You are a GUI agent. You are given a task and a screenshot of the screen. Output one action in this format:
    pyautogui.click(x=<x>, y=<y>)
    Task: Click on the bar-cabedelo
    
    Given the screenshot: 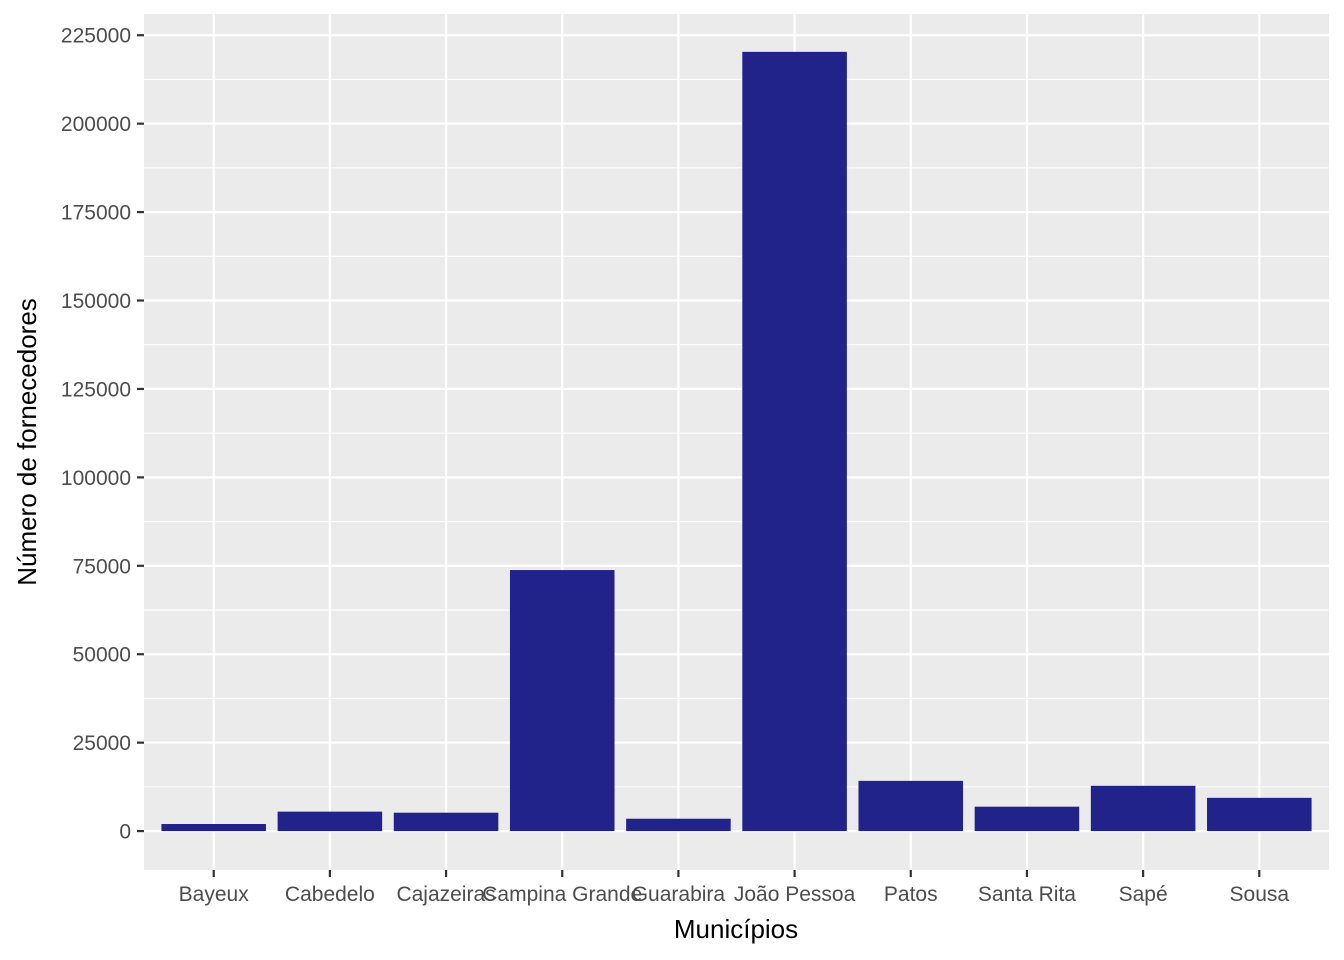 What is the action you would take?
    pyautogui.click(x=330, y=821)
    